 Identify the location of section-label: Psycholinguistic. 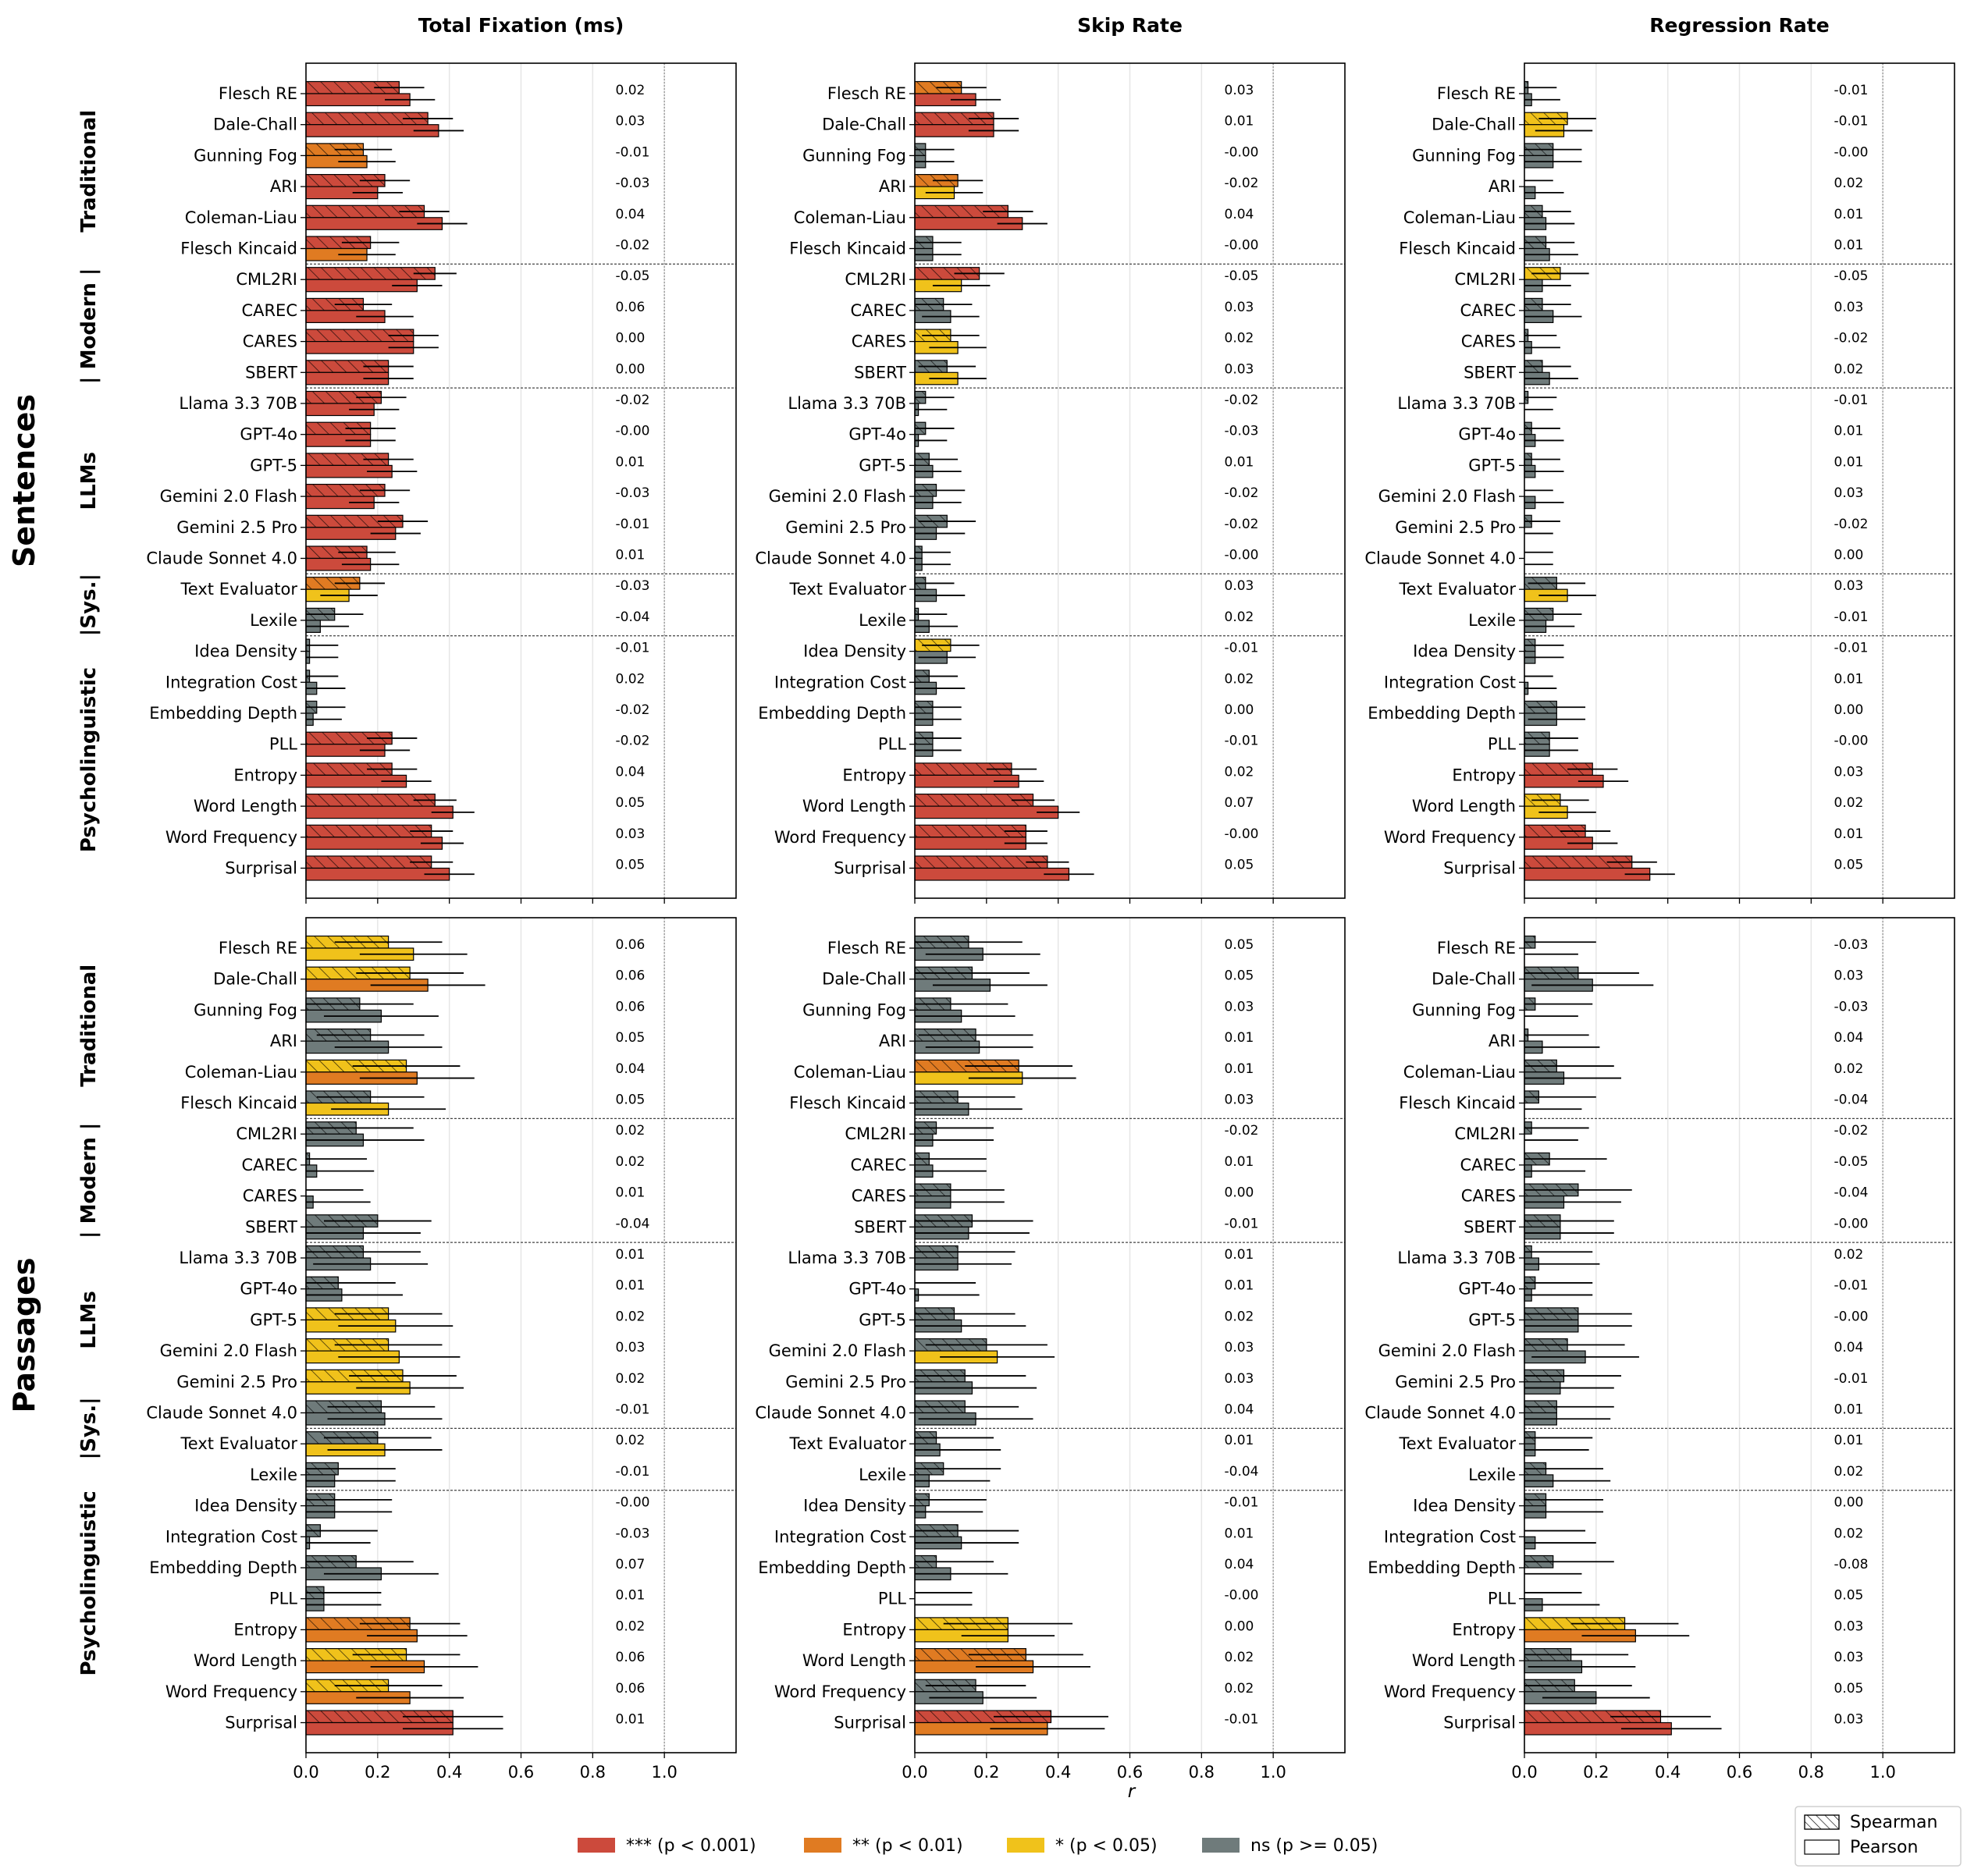
(89, 1582).